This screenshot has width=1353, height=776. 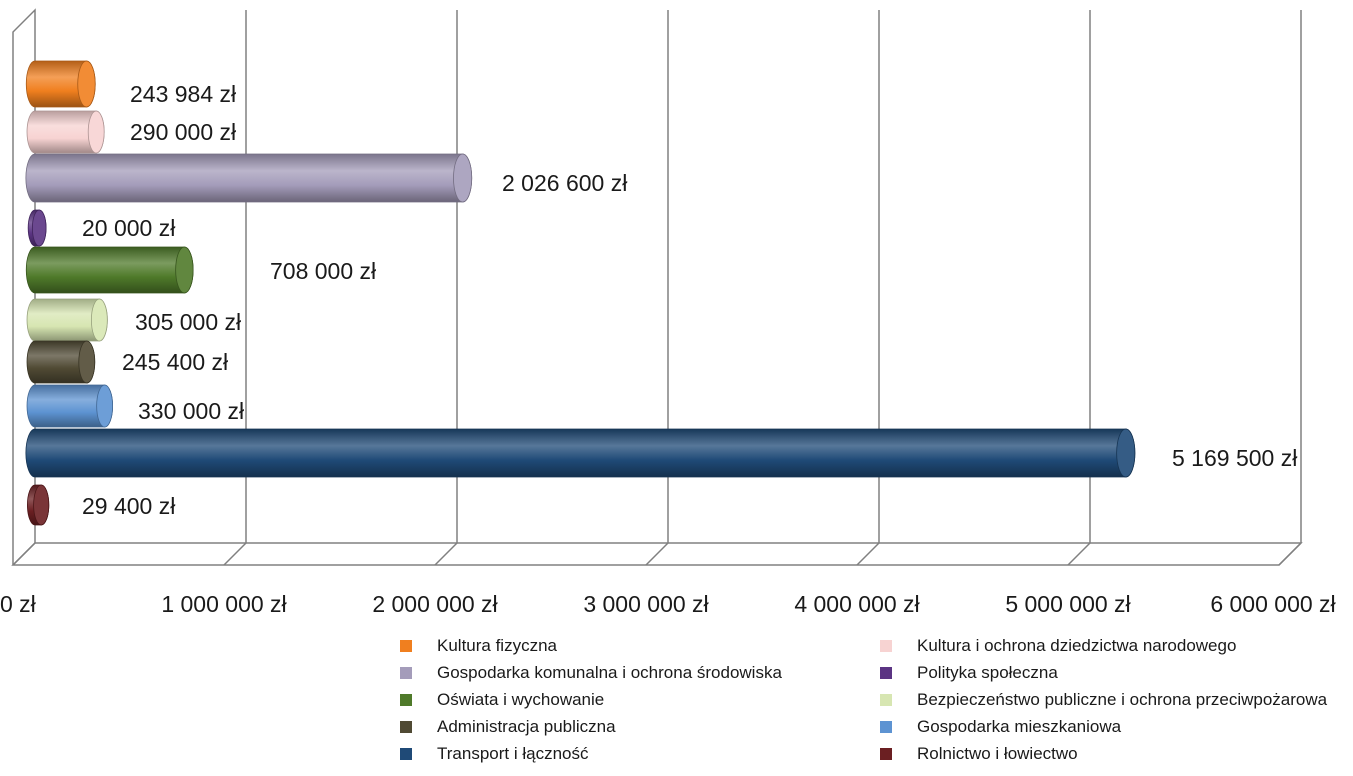 I want to click on data-label: 243 984 zł, so click(x=183, y=94).